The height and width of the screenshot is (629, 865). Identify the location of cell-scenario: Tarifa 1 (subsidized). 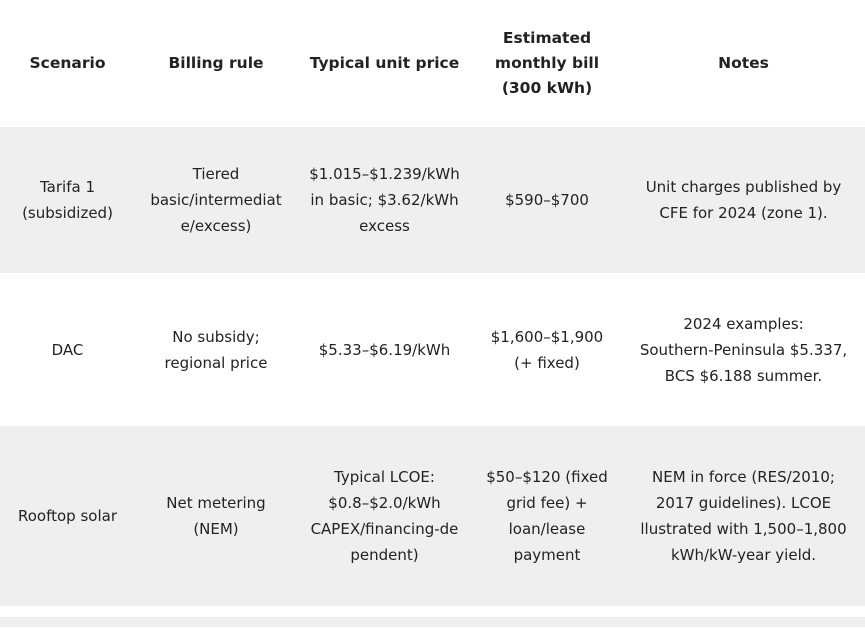
(67, 200).